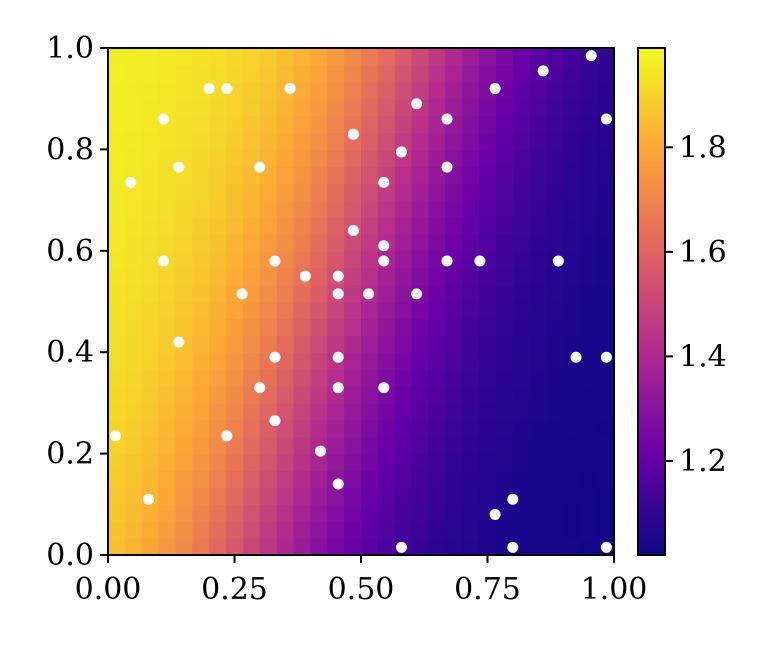 The height and width of the screenshot is (660, 780). I want to click on x-tick-label: 1.00, so click(614, 589).